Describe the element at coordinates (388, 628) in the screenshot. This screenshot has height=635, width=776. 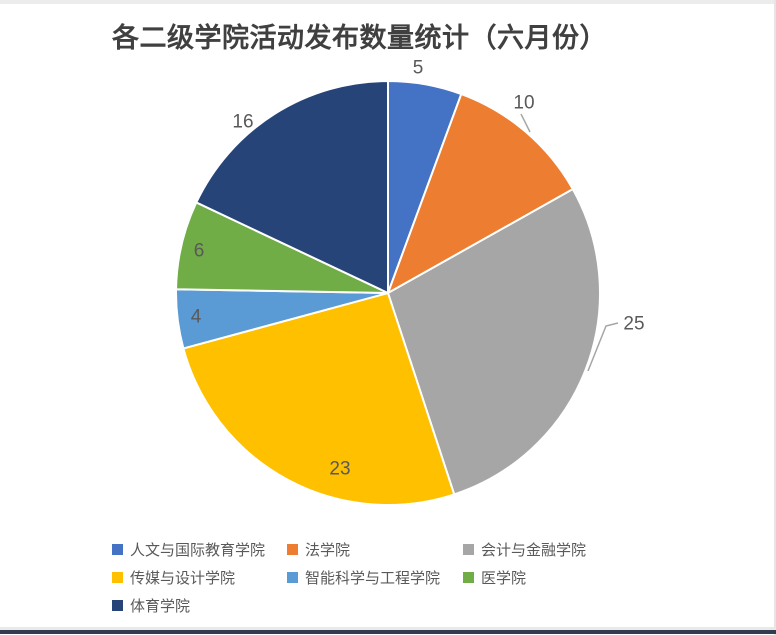
I see `window-bottom-strip` at that location.